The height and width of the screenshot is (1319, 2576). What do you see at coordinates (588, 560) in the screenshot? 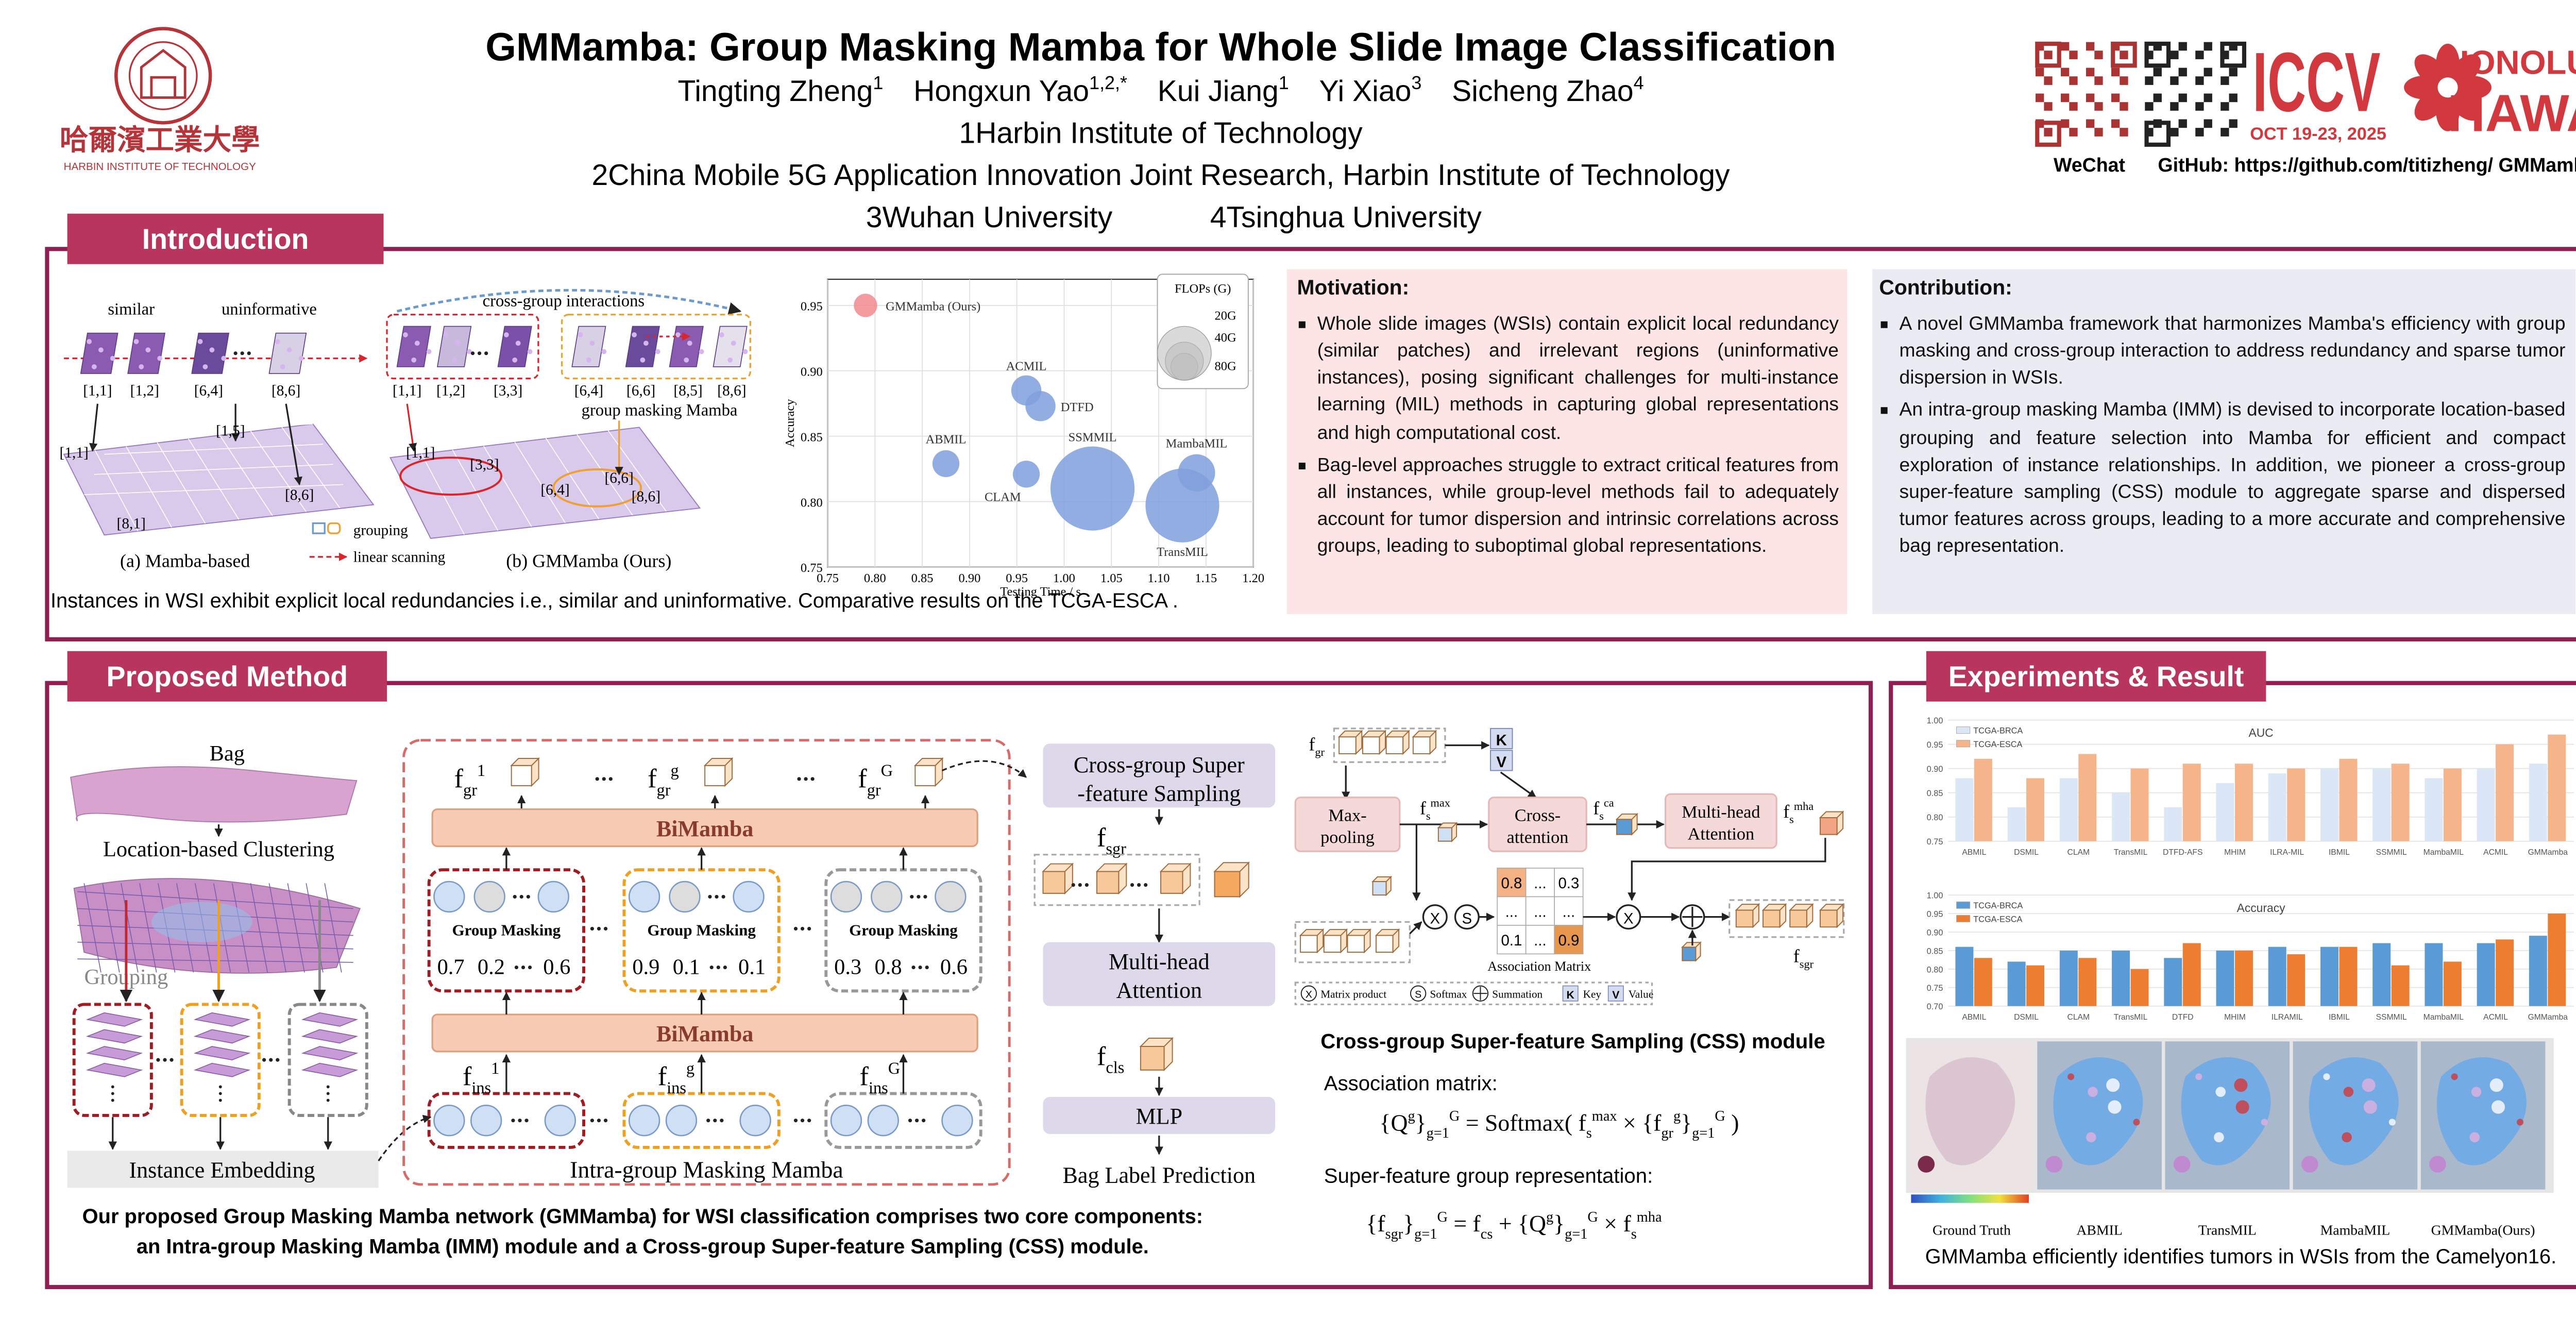
I see `label: (b) GMMamba (Ours)` at bounding box center [588, 560].